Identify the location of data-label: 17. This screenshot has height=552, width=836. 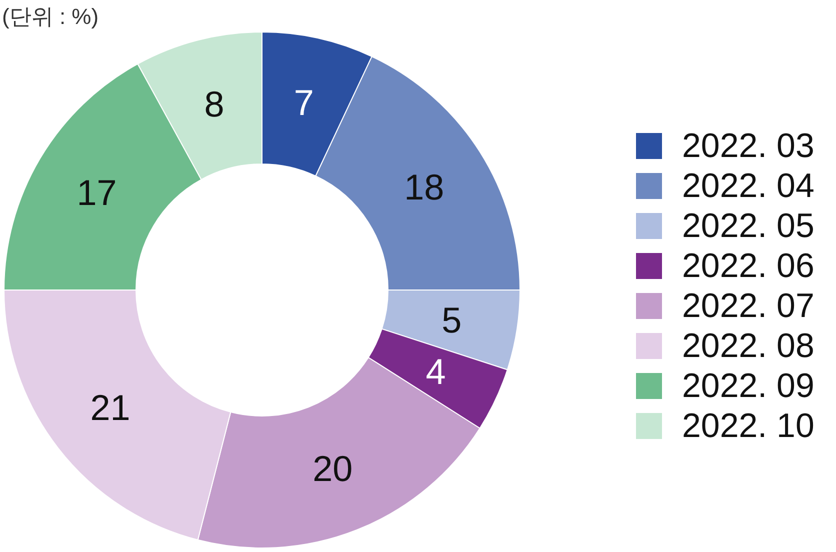
(96, 192).